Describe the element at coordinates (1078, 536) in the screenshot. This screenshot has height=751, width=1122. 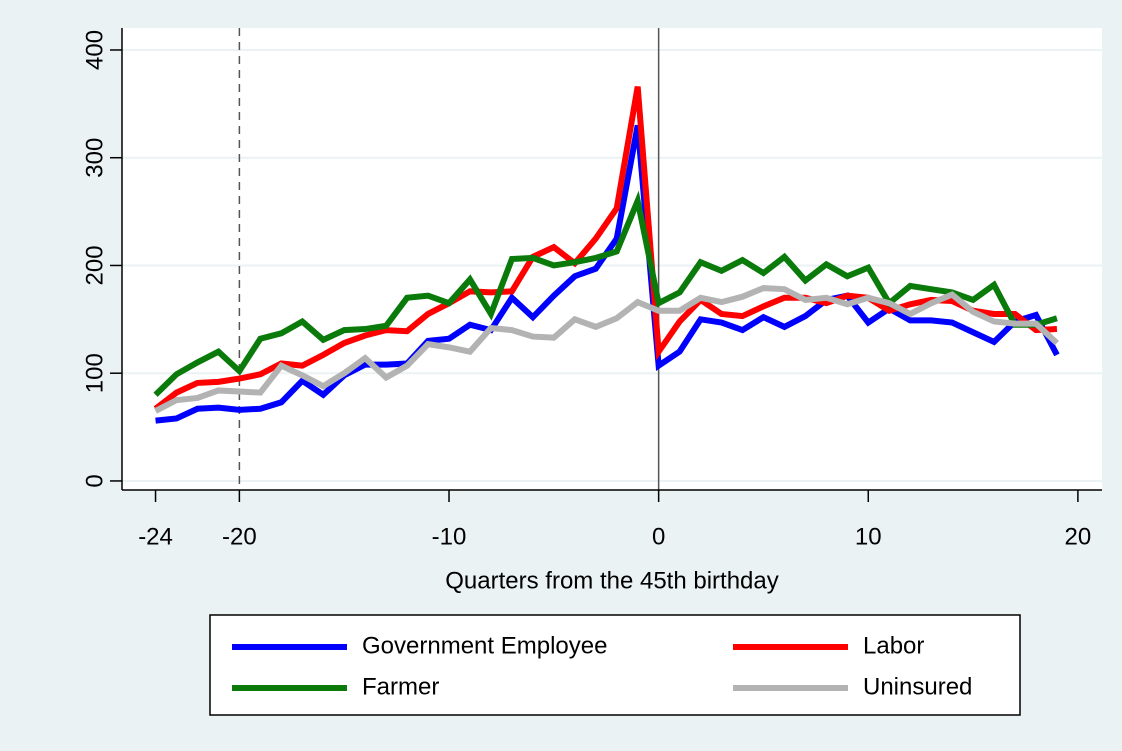
I see `x-tick-label: 20` at that location.